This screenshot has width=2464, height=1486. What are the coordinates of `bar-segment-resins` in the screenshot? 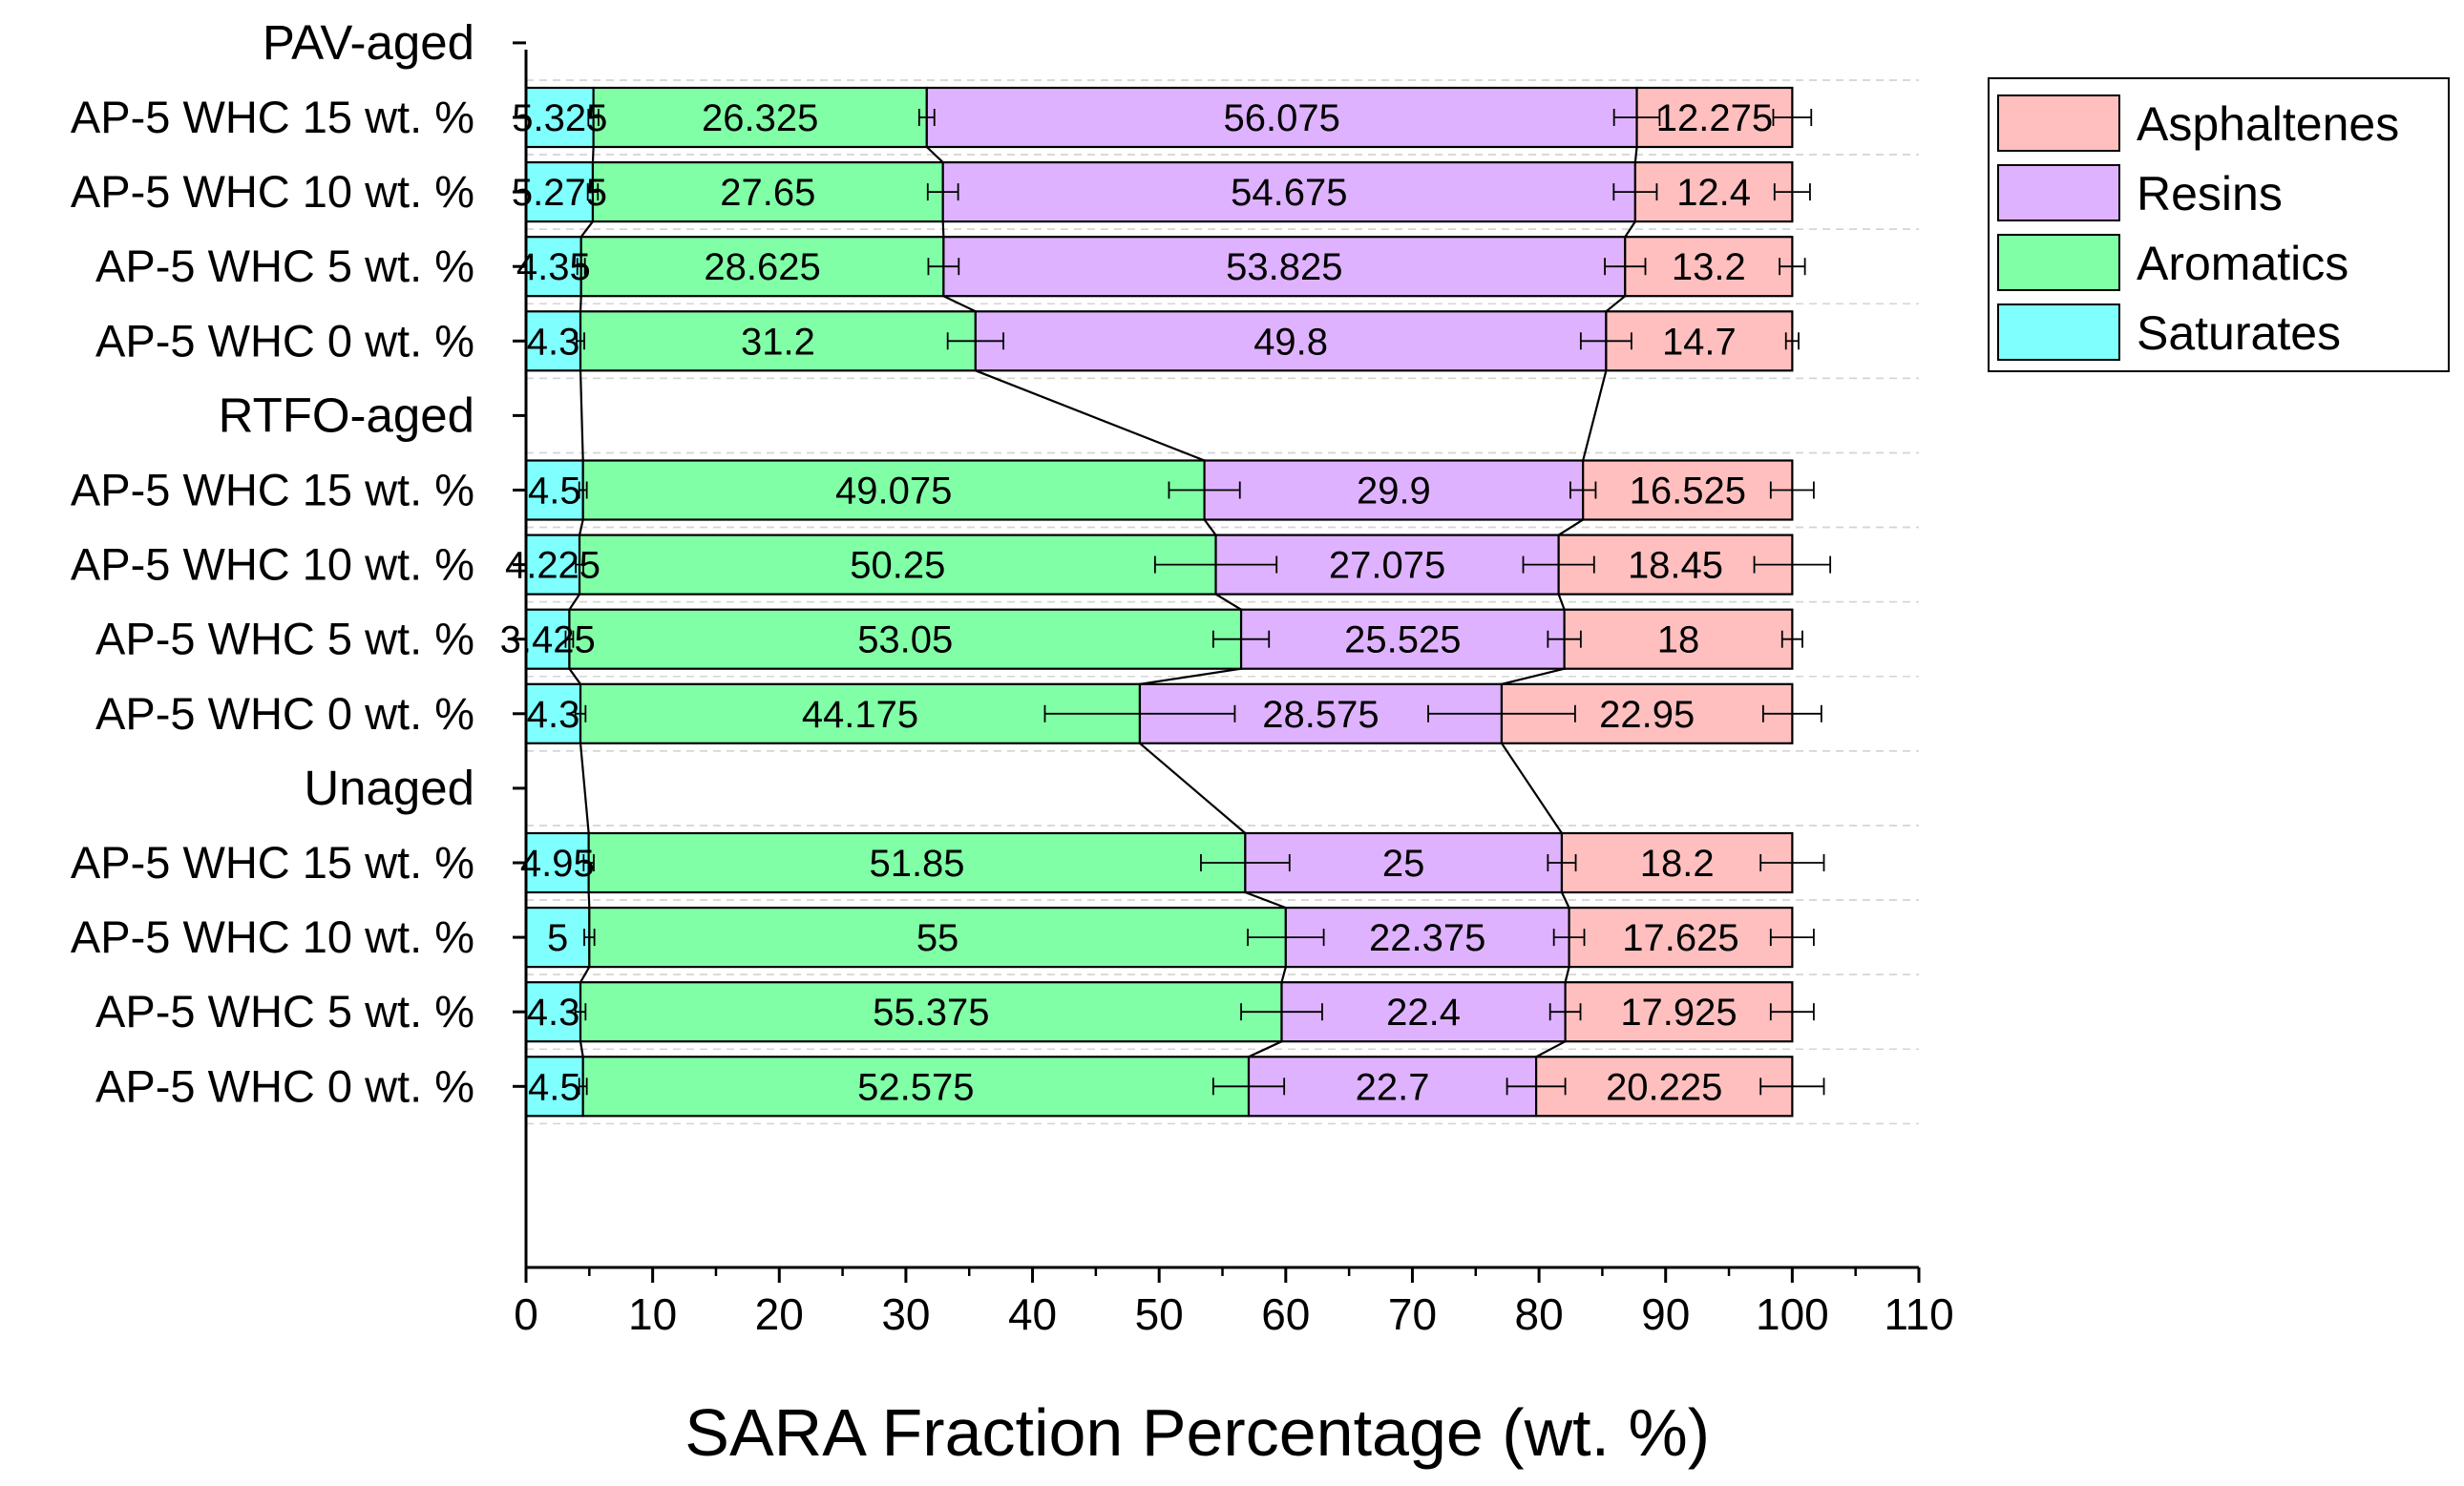 It's located at (1404, 862).